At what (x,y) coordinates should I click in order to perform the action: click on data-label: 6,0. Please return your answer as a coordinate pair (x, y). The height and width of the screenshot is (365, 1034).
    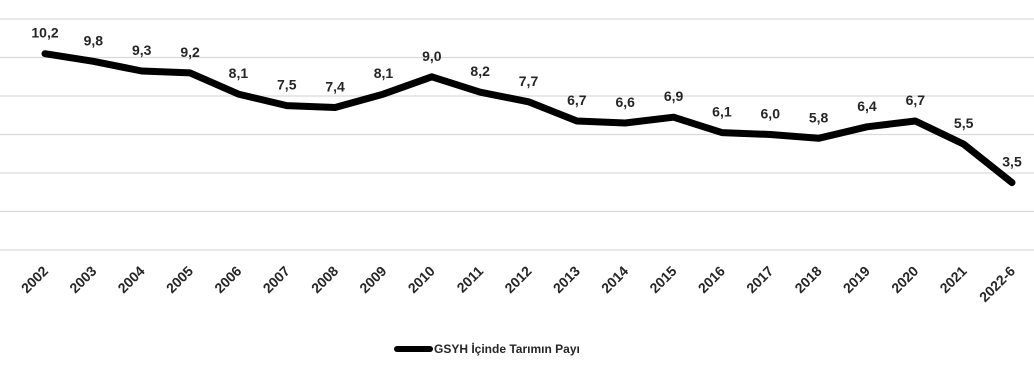
    Looking at the image, I should click on (771, 114).